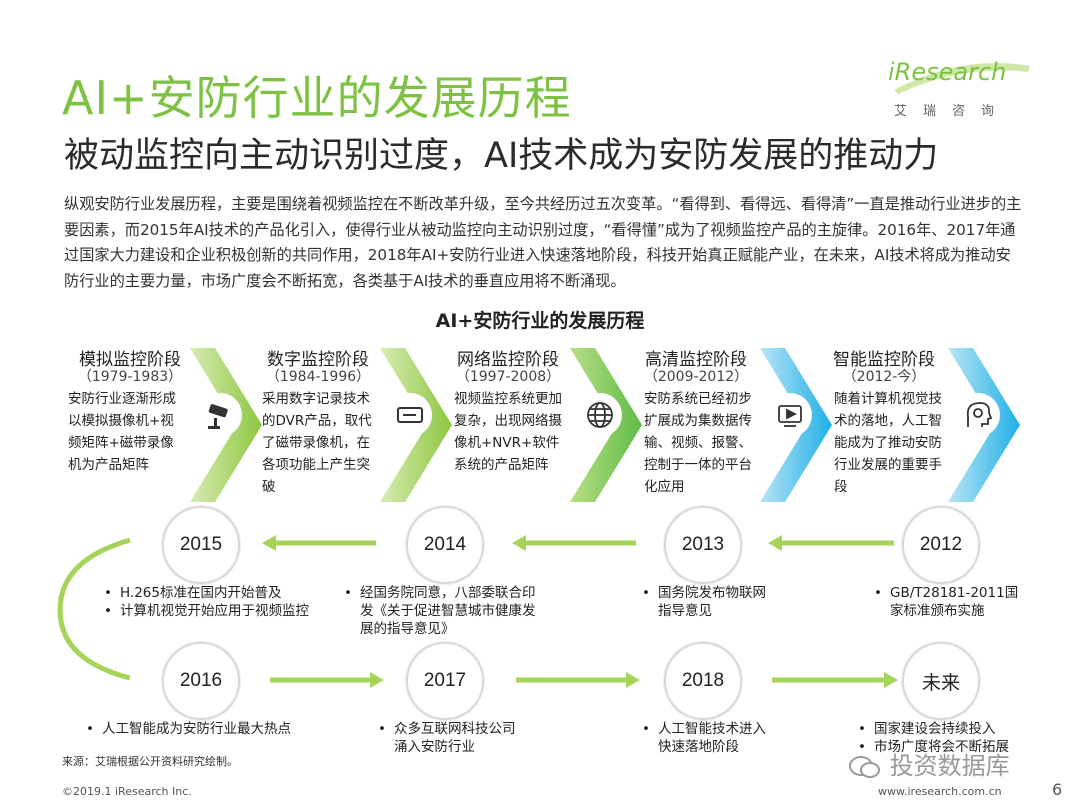 Image resolution: width=1080 pixels, height=810 pixels. Describe the element at coordinates (218, 416) in the screenshot. I see `cctv-camera-icon` at that location.